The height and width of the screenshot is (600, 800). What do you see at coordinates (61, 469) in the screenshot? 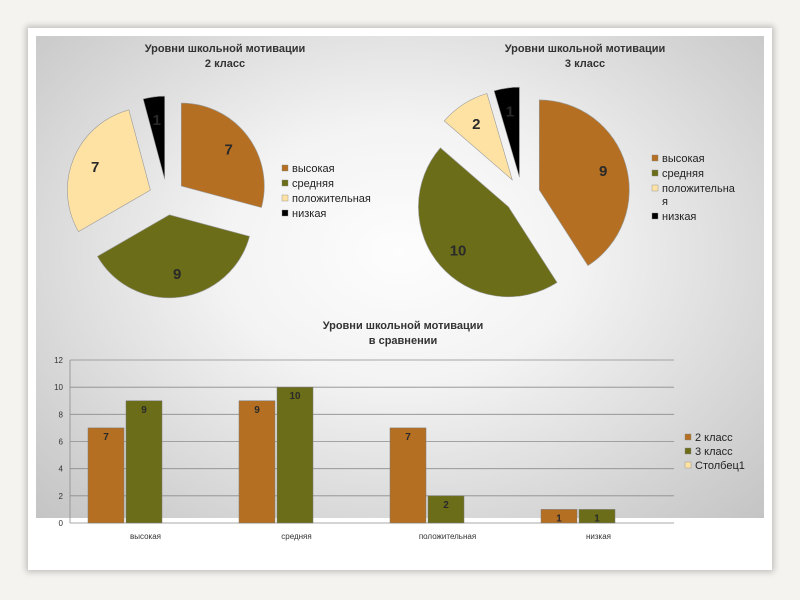
I see `bar-y-tick-2: 4` at bounding box center [61, 469].